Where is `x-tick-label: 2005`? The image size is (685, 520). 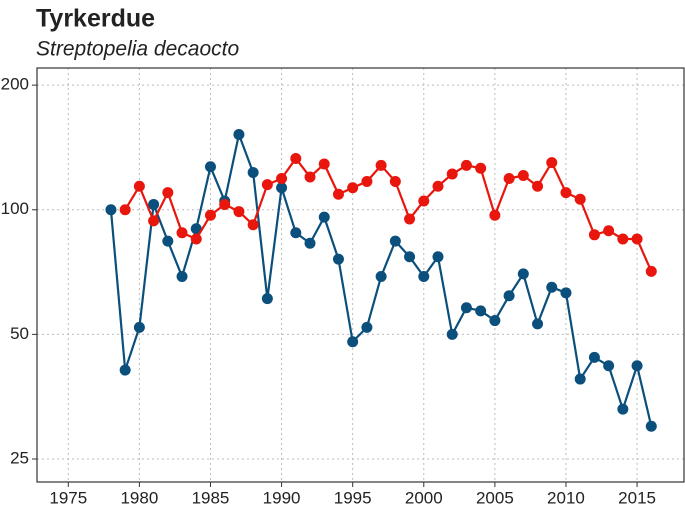
x-tick-label: 2005 is located at coordinates (495, 497).